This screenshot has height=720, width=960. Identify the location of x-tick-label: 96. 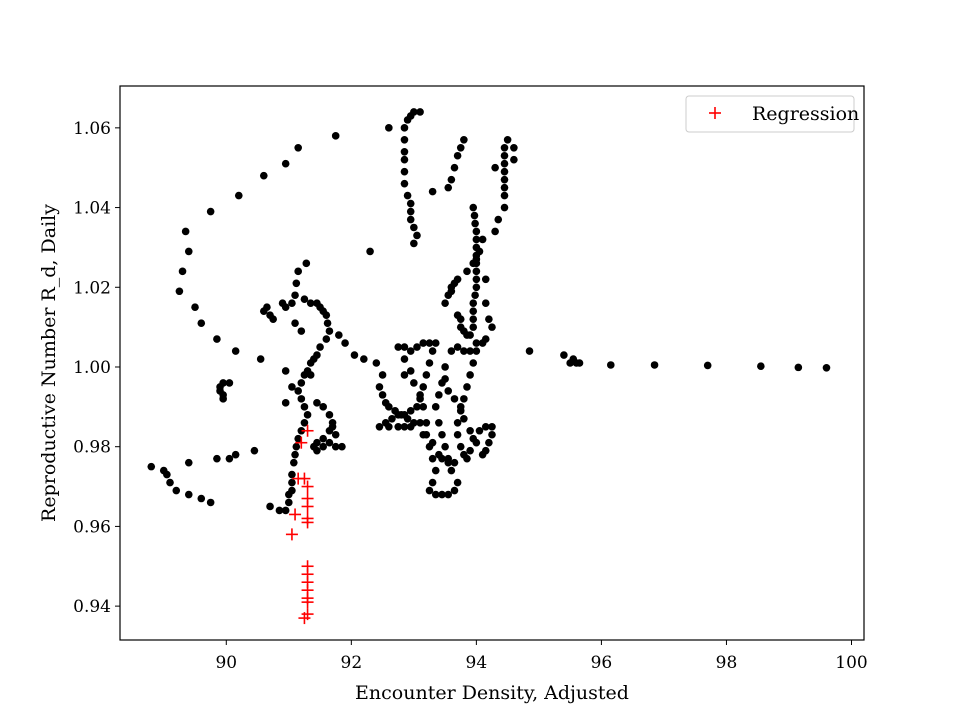
(602, 663).